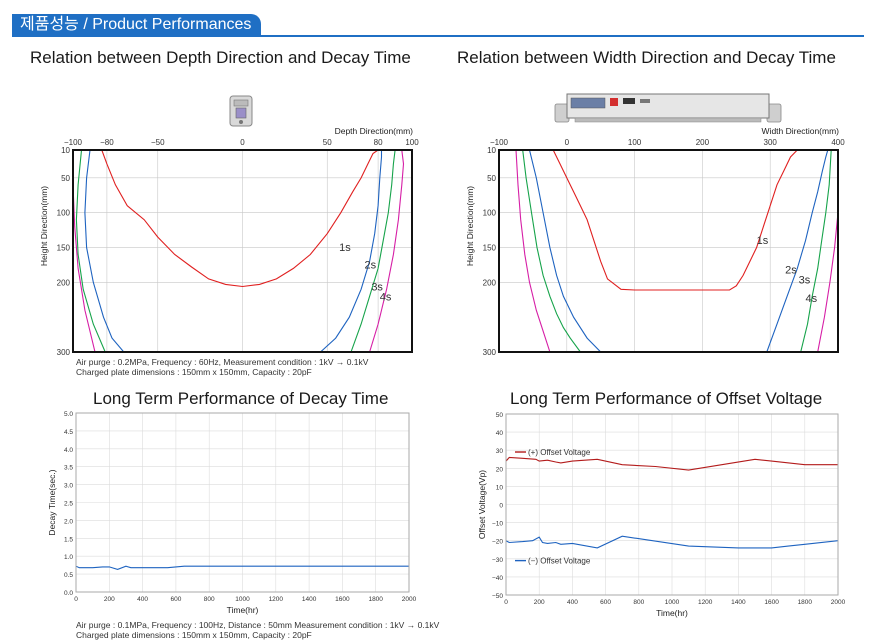 Image resolution: width=874 pixels, height=643 pixels. I want to click on offset-xtick-label-8: 1600, so click(771, 602).